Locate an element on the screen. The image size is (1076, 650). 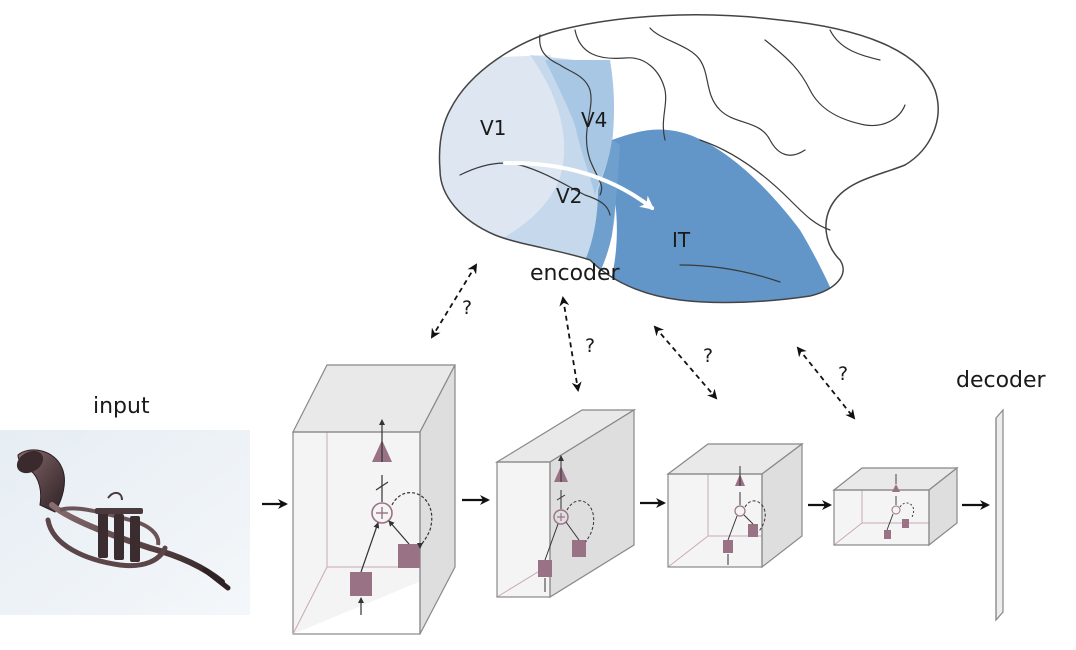
decoder-label: decoder is located at coordinates (1001, 380).